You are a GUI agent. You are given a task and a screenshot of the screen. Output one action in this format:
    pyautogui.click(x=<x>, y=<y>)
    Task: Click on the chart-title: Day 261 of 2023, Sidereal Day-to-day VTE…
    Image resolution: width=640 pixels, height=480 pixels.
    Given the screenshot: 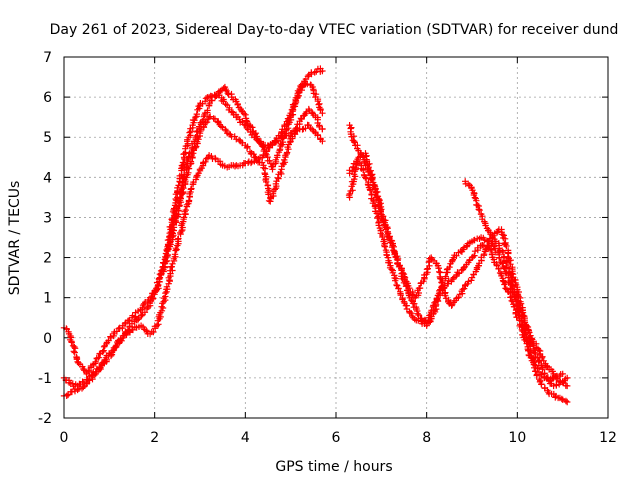 What is the action you would take?
    pyautogui.click(x=334, y=30)
    